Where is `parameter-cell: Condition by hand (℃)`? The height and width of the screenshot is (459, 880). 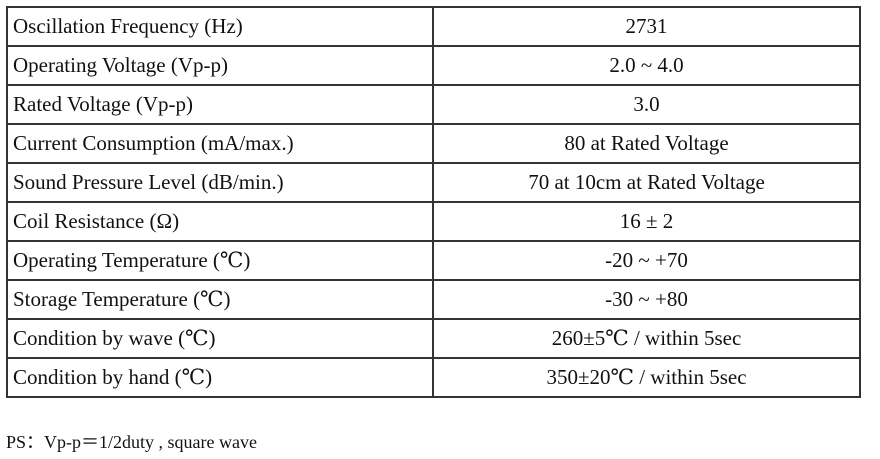
parameter-cell: Condition by hand (℃) is located at coordinates (220, 377).